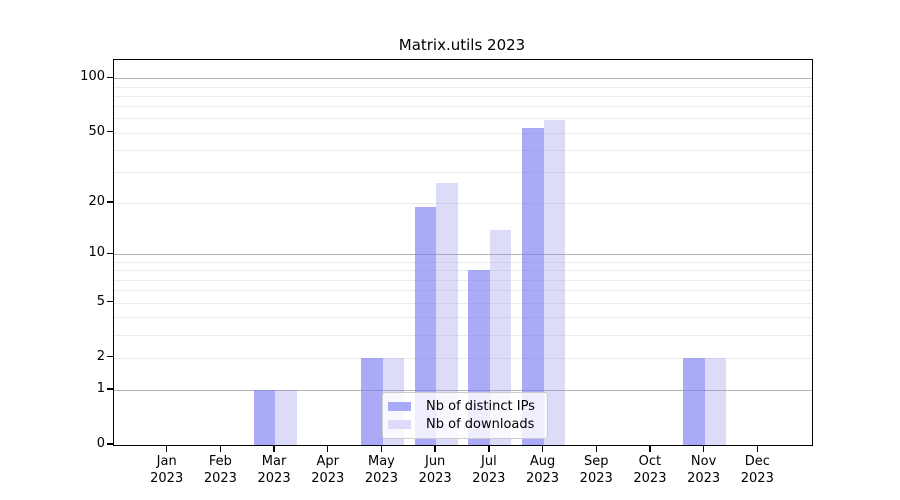 The width and height of the screenshot is (900, 500). Describe the element at coordinates (399, 407) in the screenshot. I see `legend-swatch-distinct-ips` at that location.